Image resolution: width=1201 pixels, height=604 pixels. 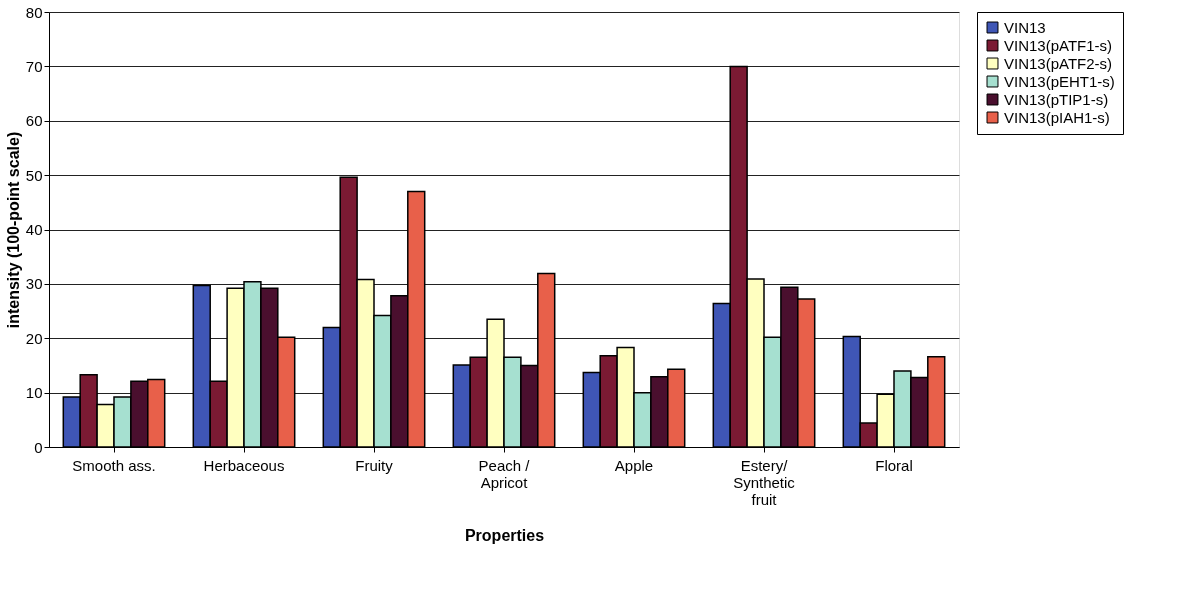 What do you see at coordinates (1058, 45) in the screenshot?
I see `legend-label: VIN13(pATF1-s)` at bounding box center [1058, 45].